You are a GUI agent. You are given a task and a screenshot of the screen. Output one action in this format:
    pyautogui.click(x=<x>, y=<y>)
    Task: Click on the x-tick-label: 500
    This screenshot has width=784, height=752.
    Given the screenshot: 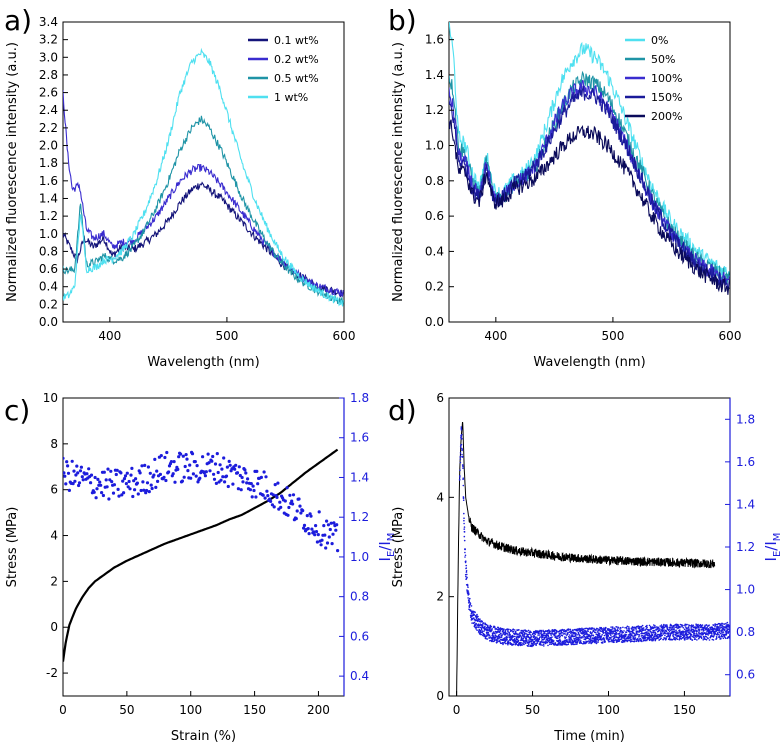 What is the action you would take?
    pyautogui.click(x=612, y=336)
    